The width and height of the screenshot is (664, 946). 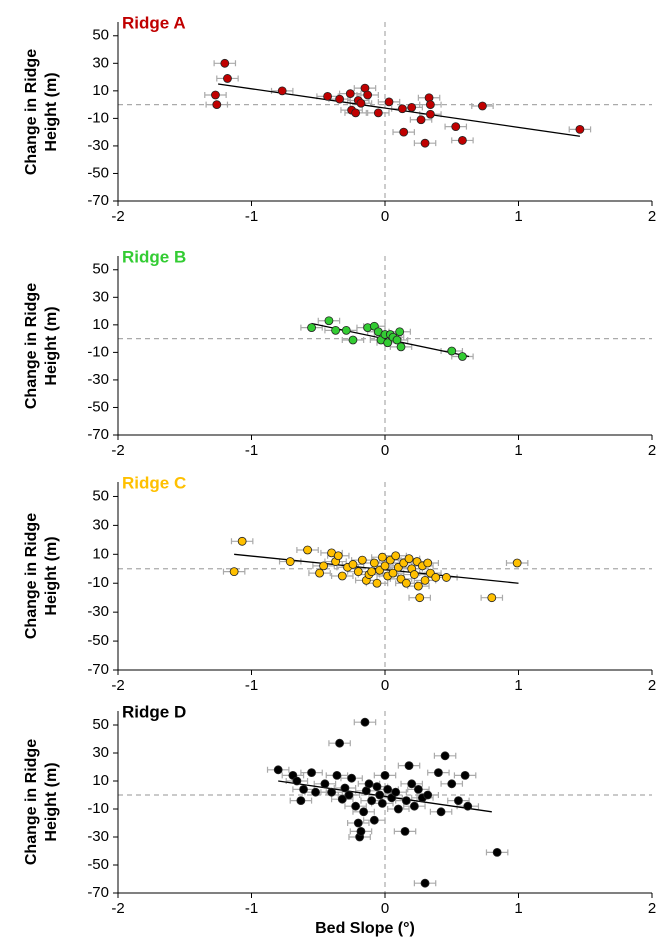 I want to click on trend-line, so click(x=385, y=796).